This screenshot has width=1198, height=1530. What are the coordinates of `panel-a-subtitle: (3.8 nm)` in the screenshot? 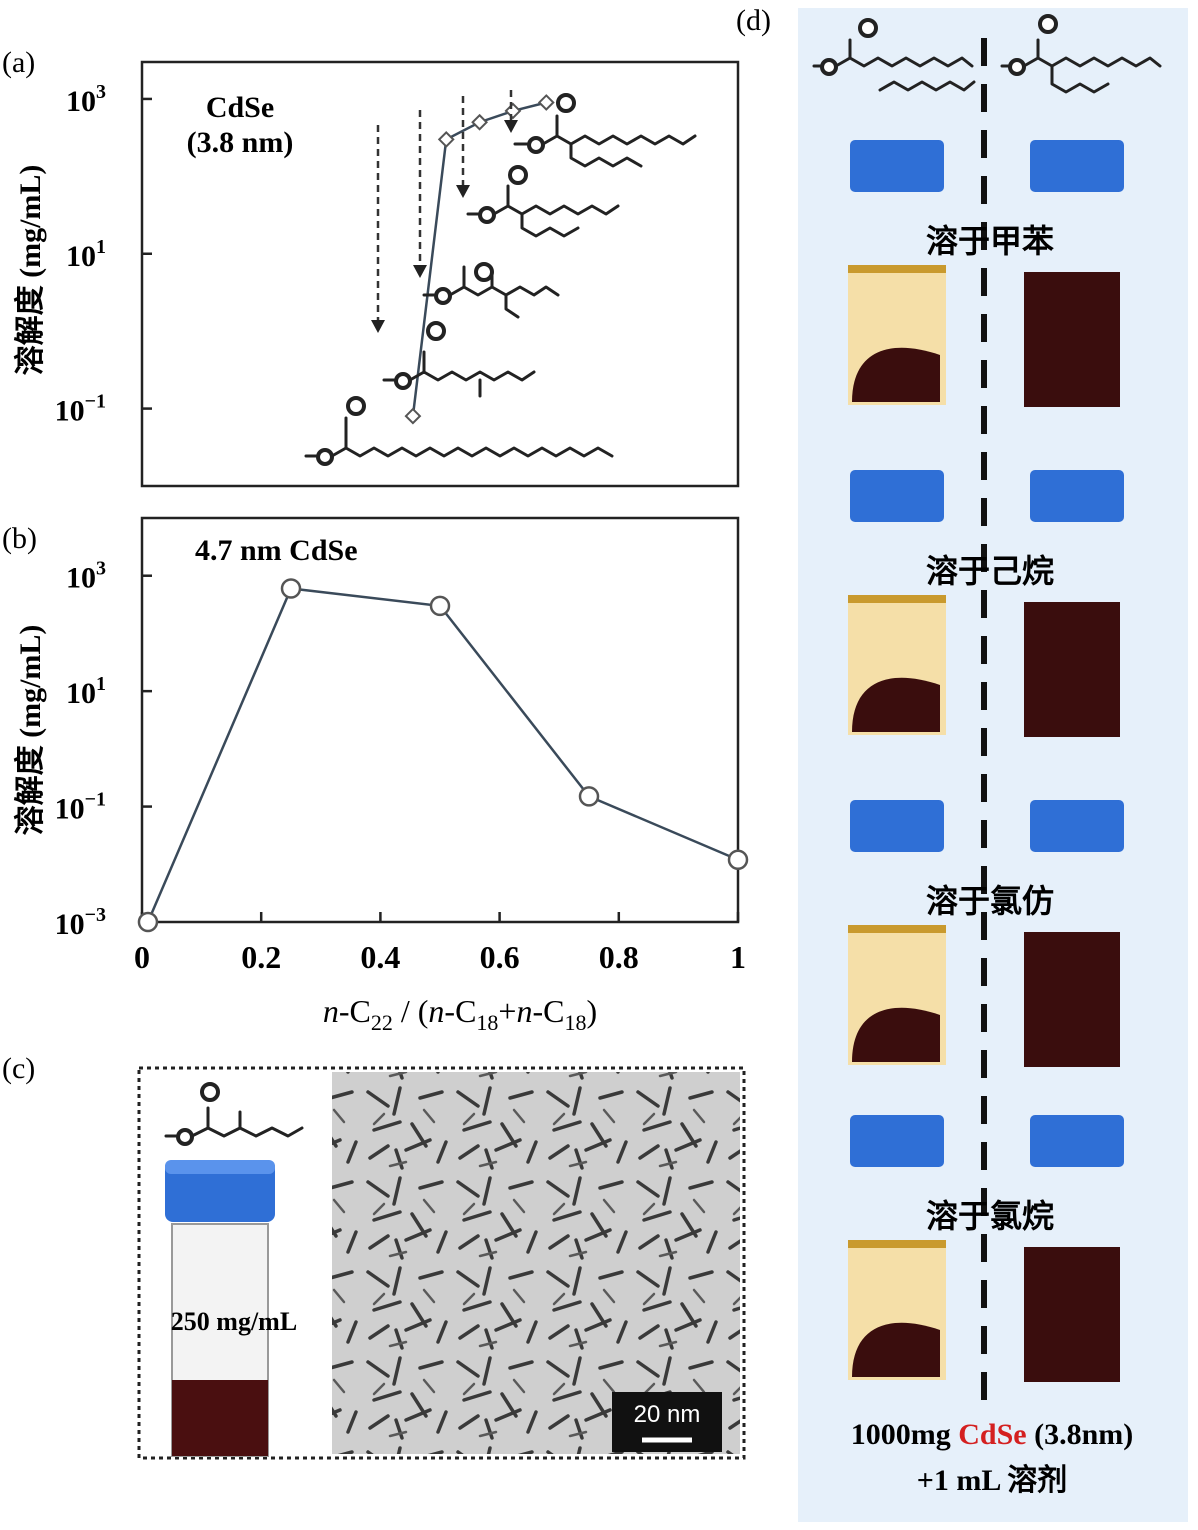 It's located at (240, 142).